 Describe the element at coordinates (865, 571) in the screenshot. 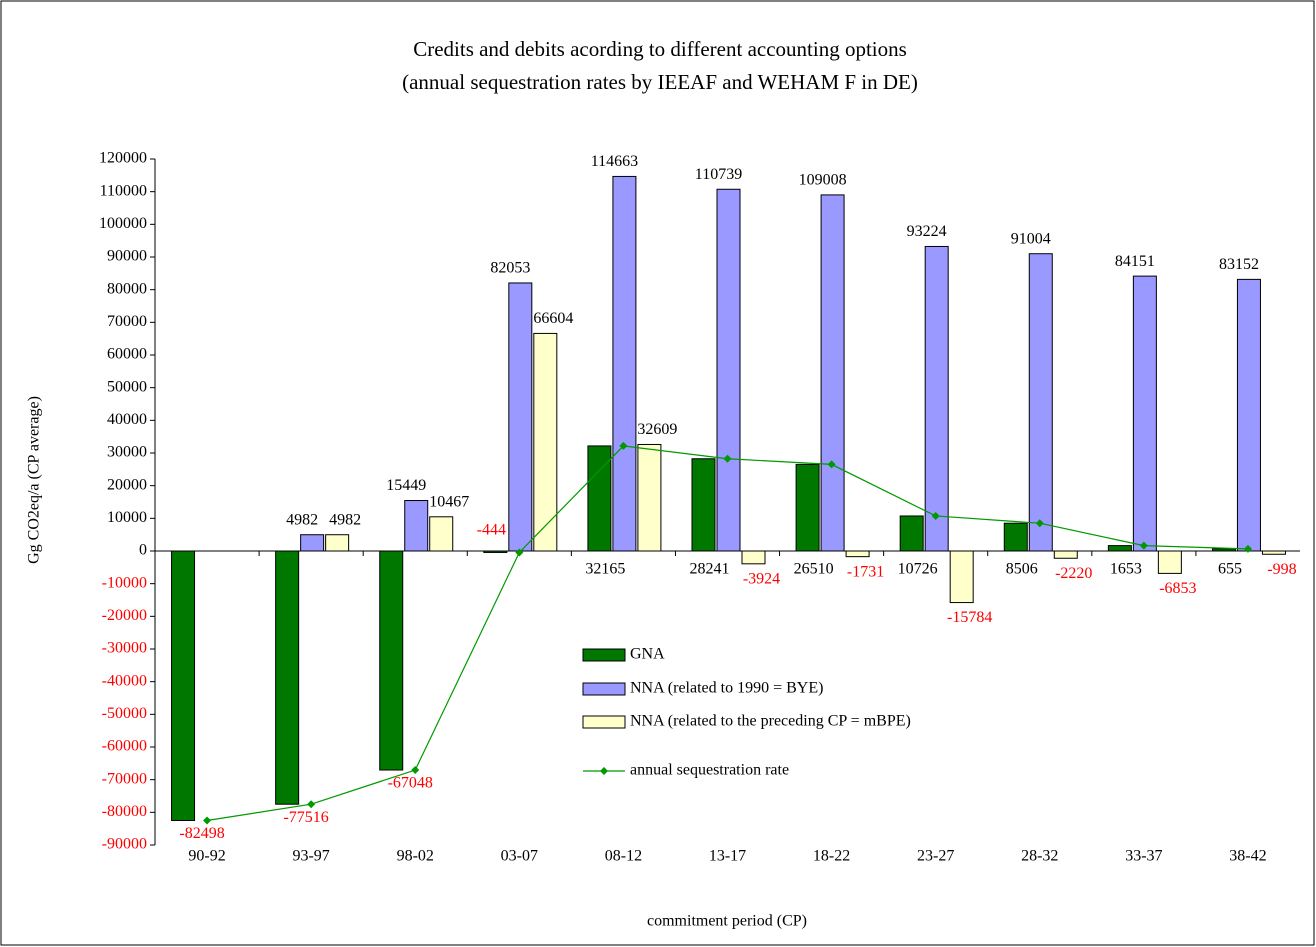

I see `data-label: -1731` at that location.